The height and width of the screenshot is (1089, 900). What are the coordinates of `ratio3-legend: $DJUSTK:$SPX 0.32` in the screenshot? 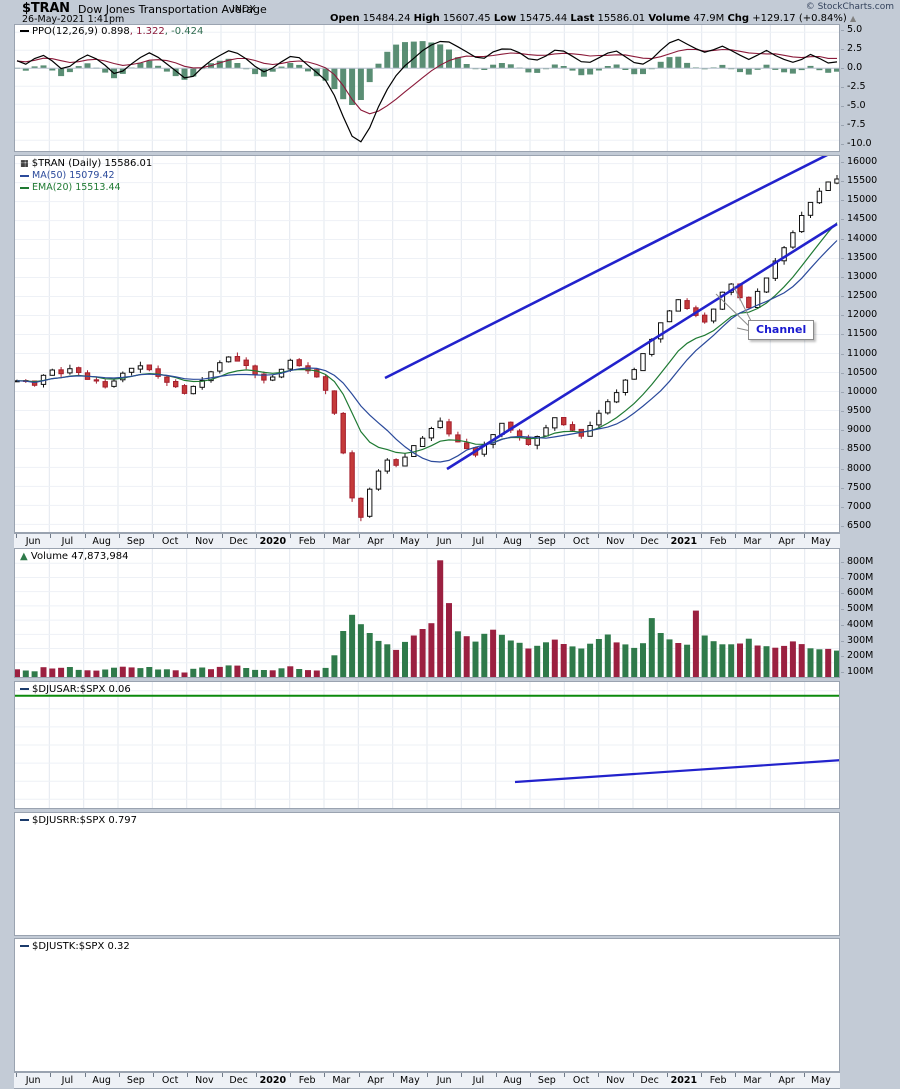 It's located at (75, 946).